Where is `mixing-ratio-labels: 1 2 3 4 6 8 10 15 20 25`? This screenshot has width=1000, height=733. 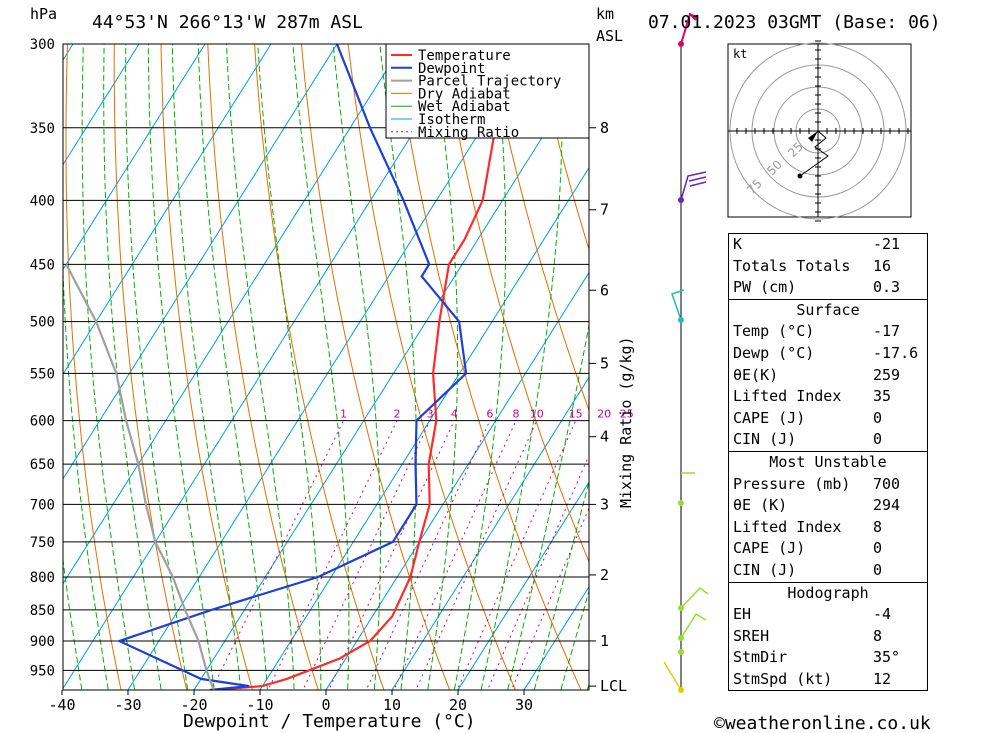
mixing-ratio-labels: 1 2 3 4 6 8 10 15 20 25 is located at coordinates (487, 414).